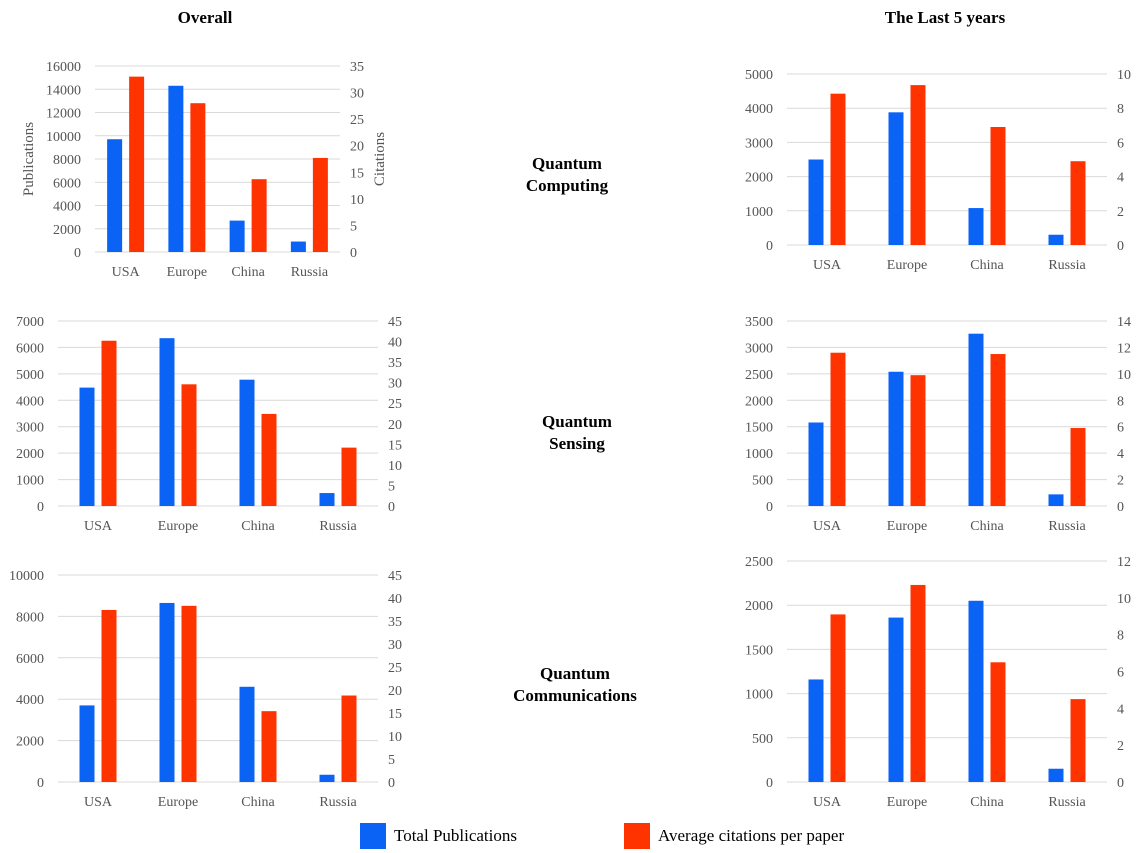  What do you see at coordinates (759, 401) in the screenshot?
I see `sensing-last5-ytick-label: 2000` at bounding box center [759, 401].